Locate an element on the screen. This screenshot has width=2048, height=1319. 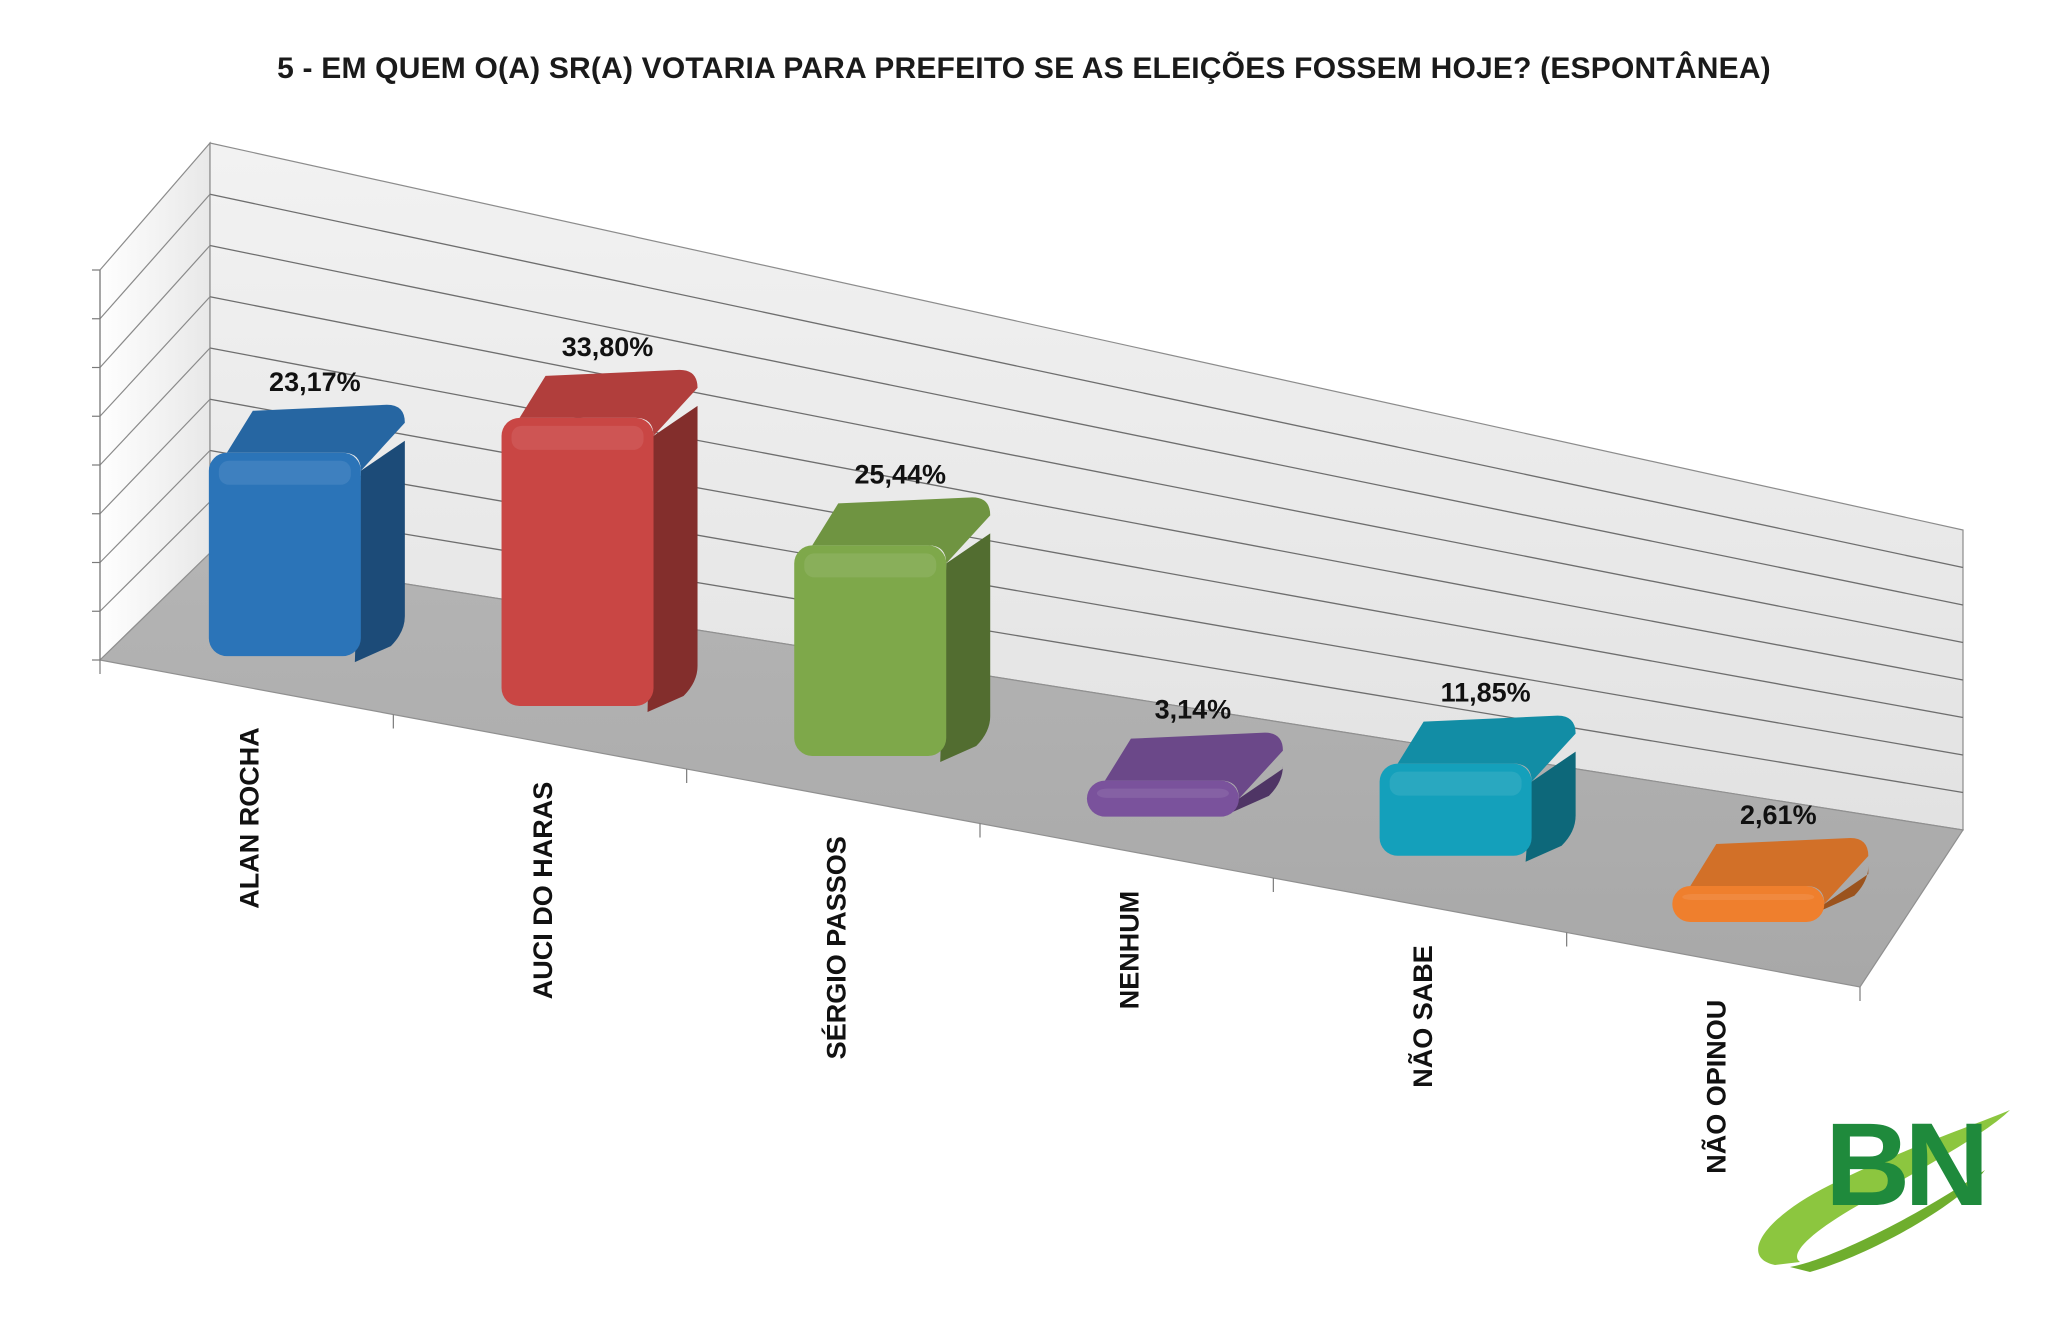
bn-logo: BN is located at coordinates (1884, 1185).